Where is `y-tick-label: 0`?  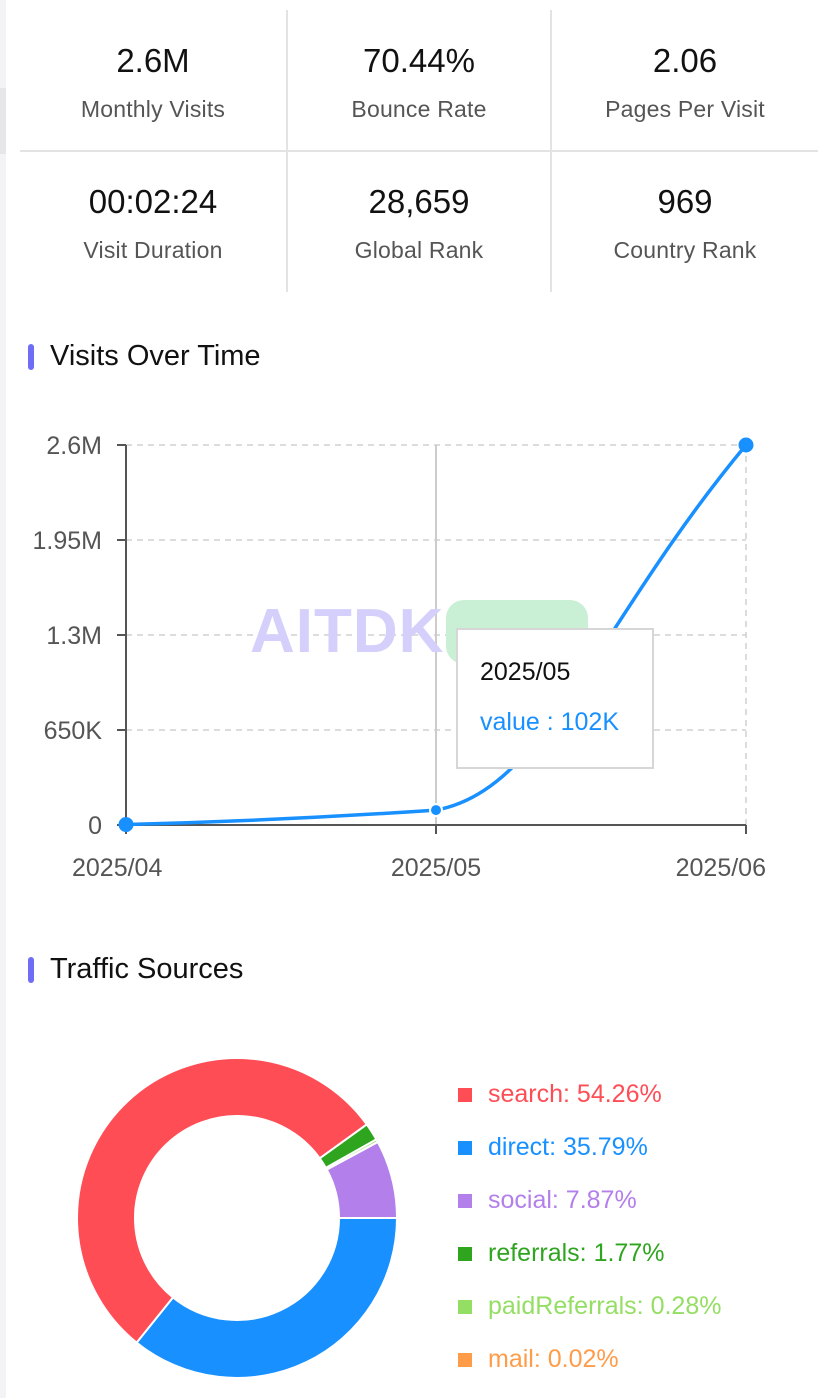 y-tick-label: 0 is located at coordinates (95, 826).